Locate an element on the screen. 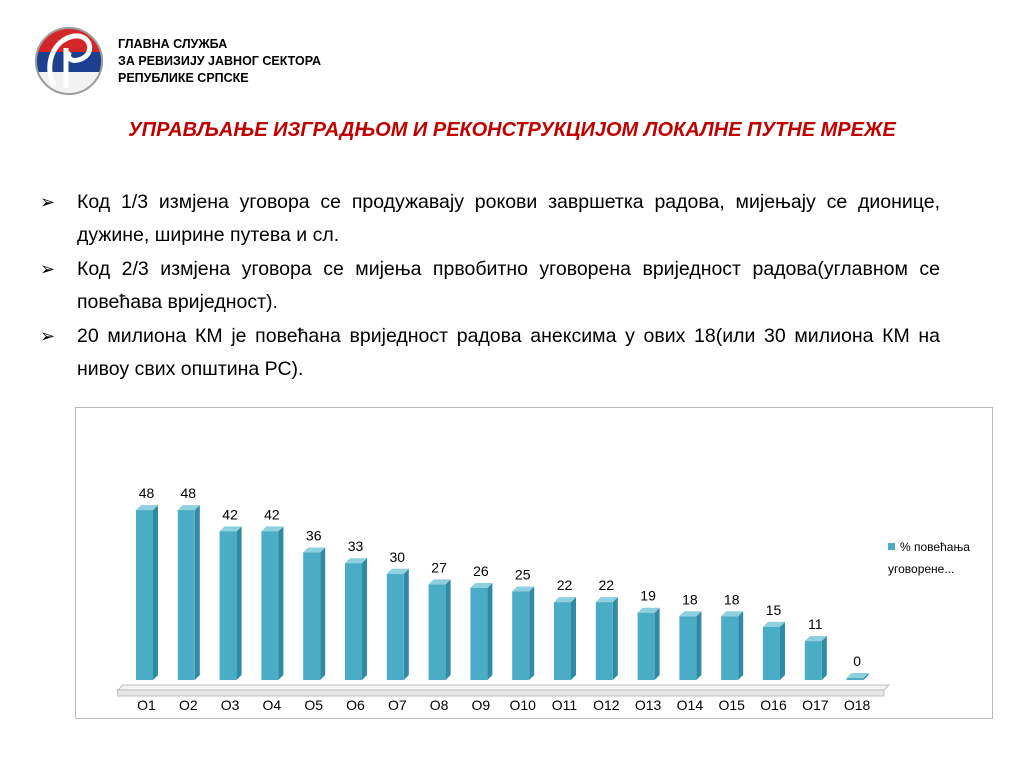 This screenshot has width=1024, height=768. data-label: 0 is located at coordinates (857, 661).